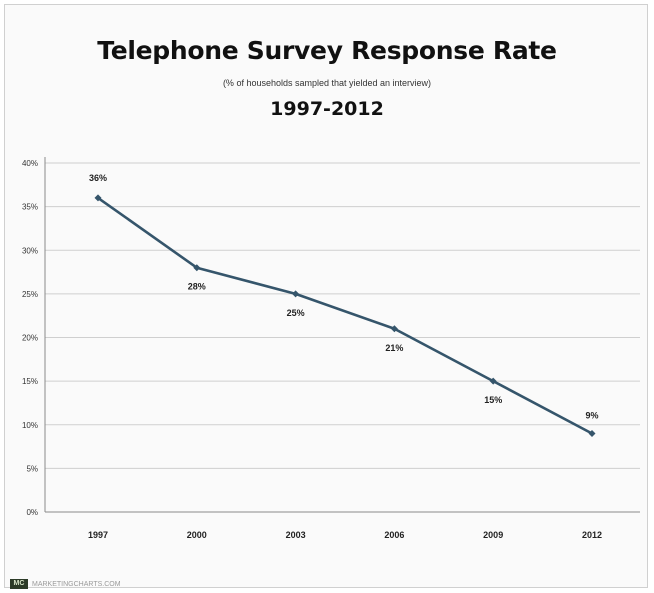  I want to click on y-tick-label: 20%, so click(30, 338).